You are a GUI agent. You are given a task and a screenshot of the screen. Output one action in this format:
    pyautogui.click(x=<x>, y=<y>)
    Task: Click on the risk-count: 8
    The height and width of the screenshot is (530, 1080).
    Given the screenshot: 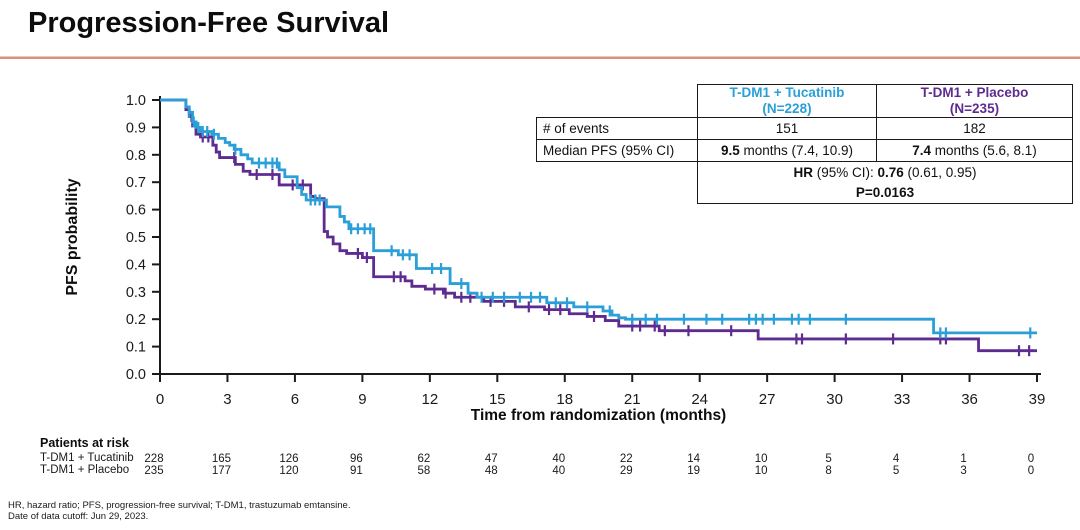 What is the action you would take?
    pyautogui.click(x=828, y=471)
    